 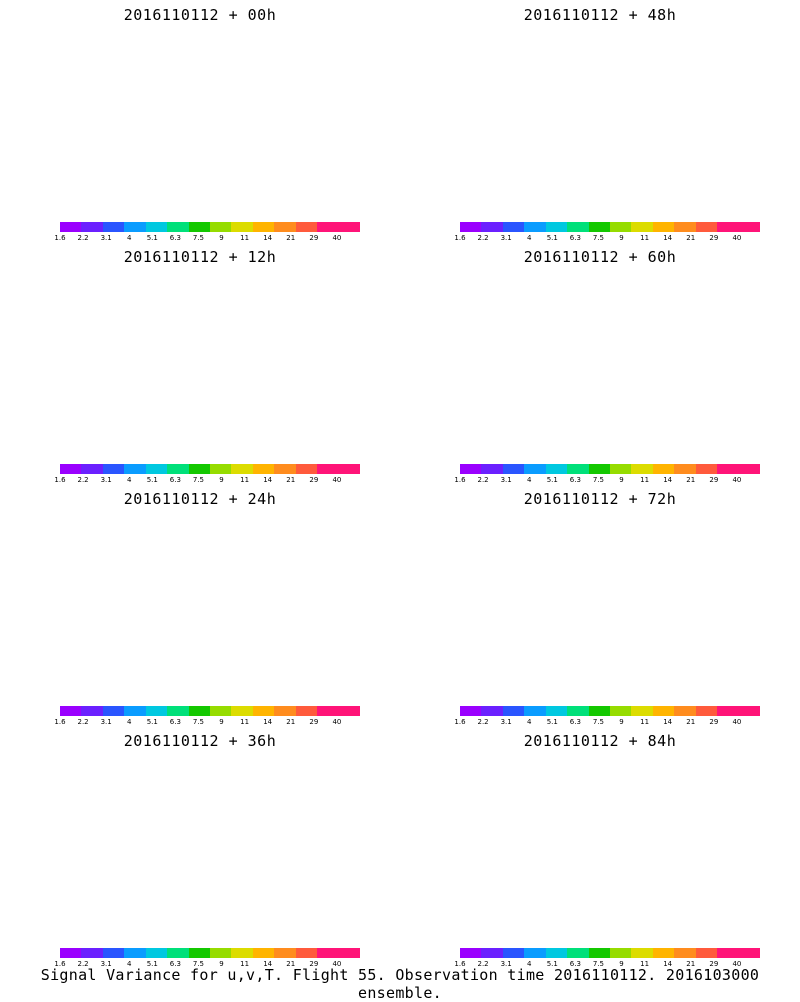 What do you see at coordinates (600, 741) in the screenshot?
I see `panel-title: 2016110112 + 84h` at bounding box center [600, 741].